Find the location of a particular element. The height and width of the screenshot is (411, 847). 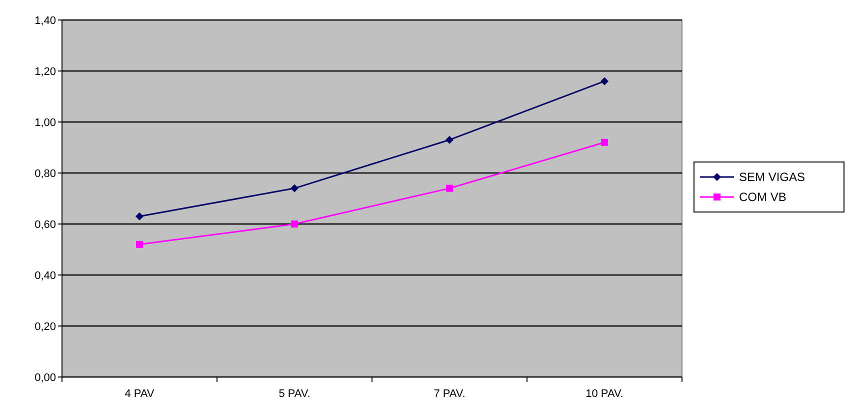

x-tick-label: 10 PAV. is located at coordinates (605, 394).